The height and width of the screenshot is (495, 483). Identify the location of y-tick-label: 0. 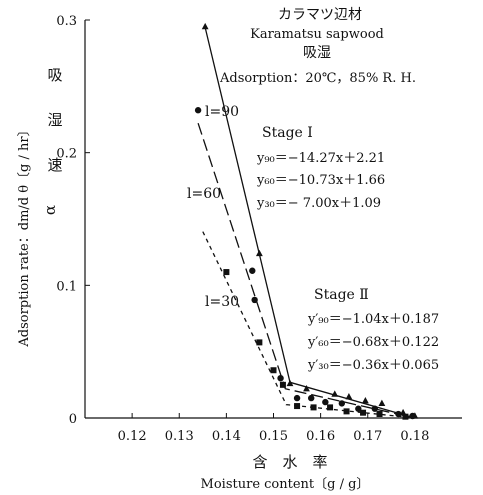
(73, 419).